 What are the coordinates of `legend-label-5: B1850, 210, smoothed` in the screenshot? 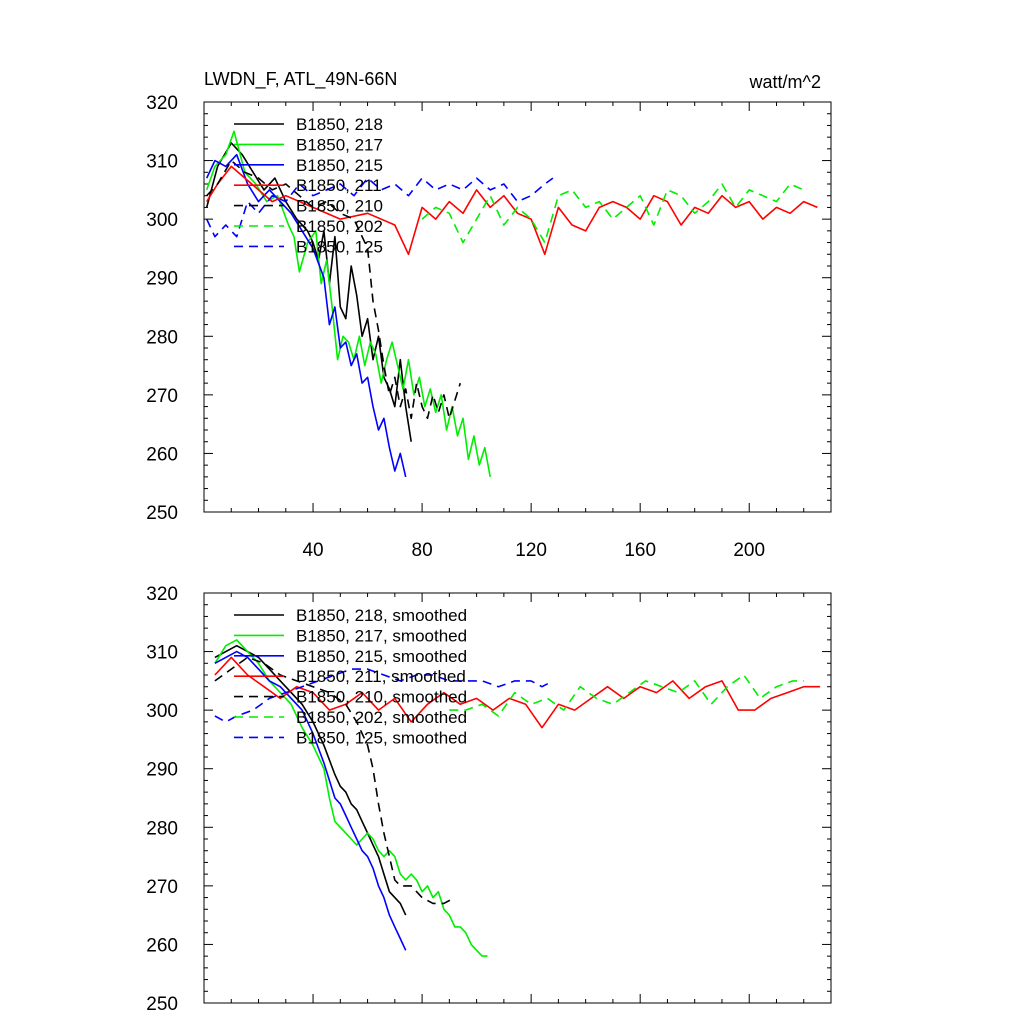 It's located at (381, 697).